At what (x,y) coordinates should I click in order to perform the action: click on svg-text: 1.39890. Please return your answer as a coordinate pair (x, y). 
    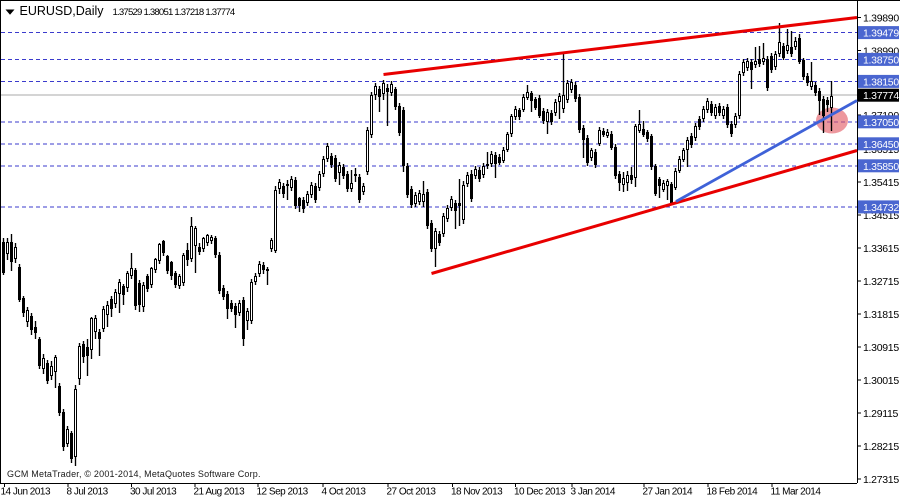
    Looking at the image, I should click on (881, 19).